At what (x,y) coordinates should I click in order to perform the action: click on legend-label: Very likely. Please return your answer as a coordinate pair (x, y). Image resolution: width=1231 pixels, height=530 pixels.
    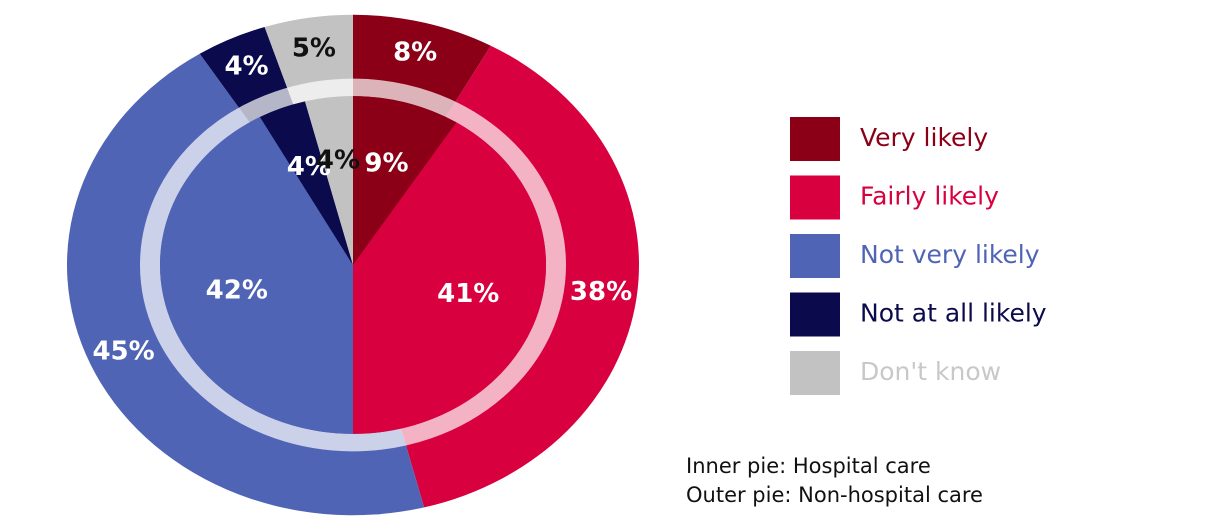
    Looking at the image, I should click on (924, 137).